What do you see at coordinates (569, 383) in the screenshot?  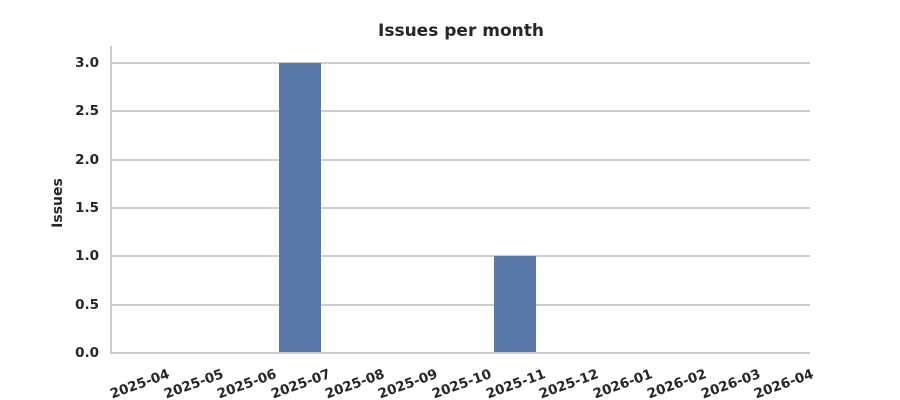 I see `x-tick-label: 2025-12` at bounding box center [569, 383].